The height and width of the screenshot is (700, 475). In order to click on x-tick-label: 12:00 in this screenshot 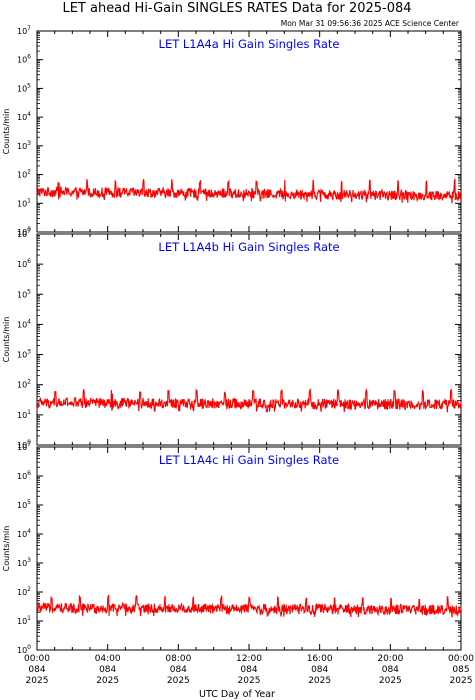, I will do `click(249, 659)`.